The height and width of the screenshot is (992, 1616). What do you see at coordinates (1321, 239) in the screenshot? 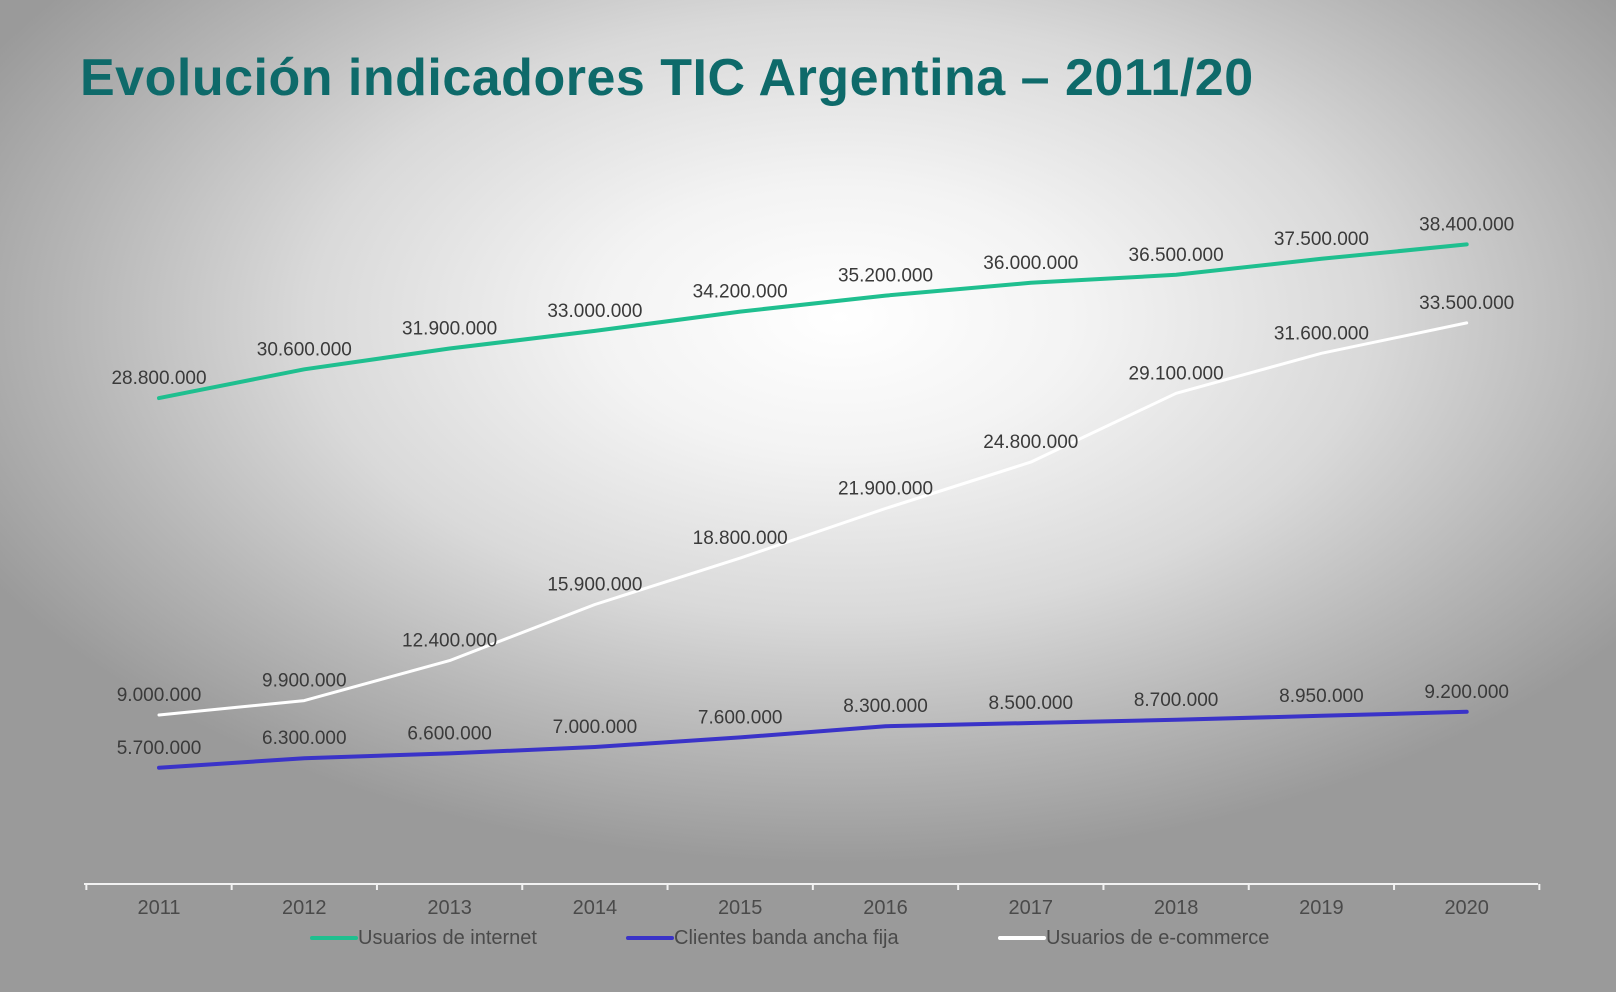
I see `data-label: 37.500.000` at bounding box center [1321, 239].